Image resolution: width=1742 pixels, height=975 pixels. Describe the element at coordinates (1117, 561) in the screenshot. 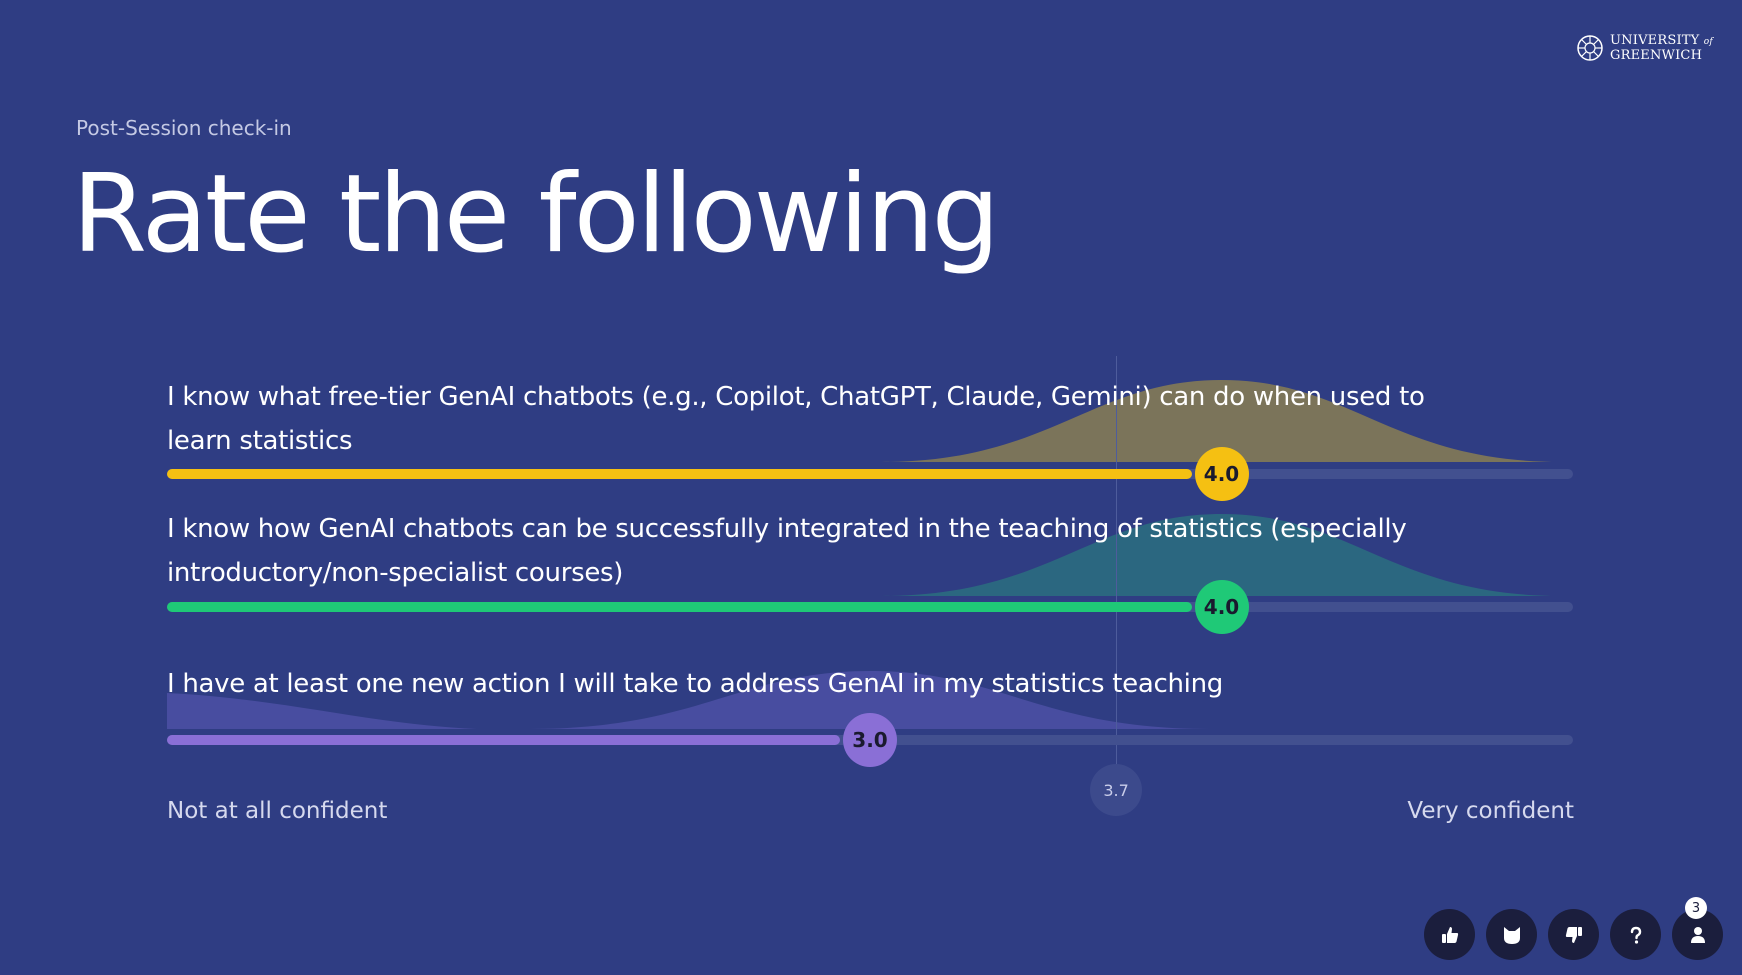

I see `average-line` at that location.